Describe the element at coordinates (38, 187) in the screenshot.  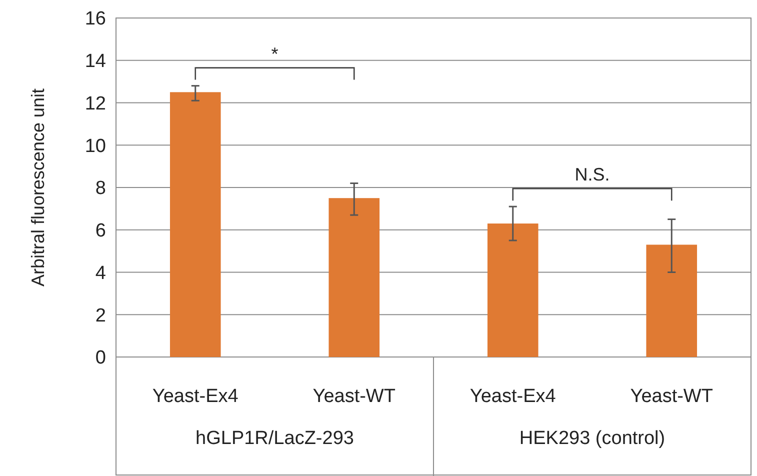
I see `y-axis-title: Arbitral fluorescence unit` at that location.